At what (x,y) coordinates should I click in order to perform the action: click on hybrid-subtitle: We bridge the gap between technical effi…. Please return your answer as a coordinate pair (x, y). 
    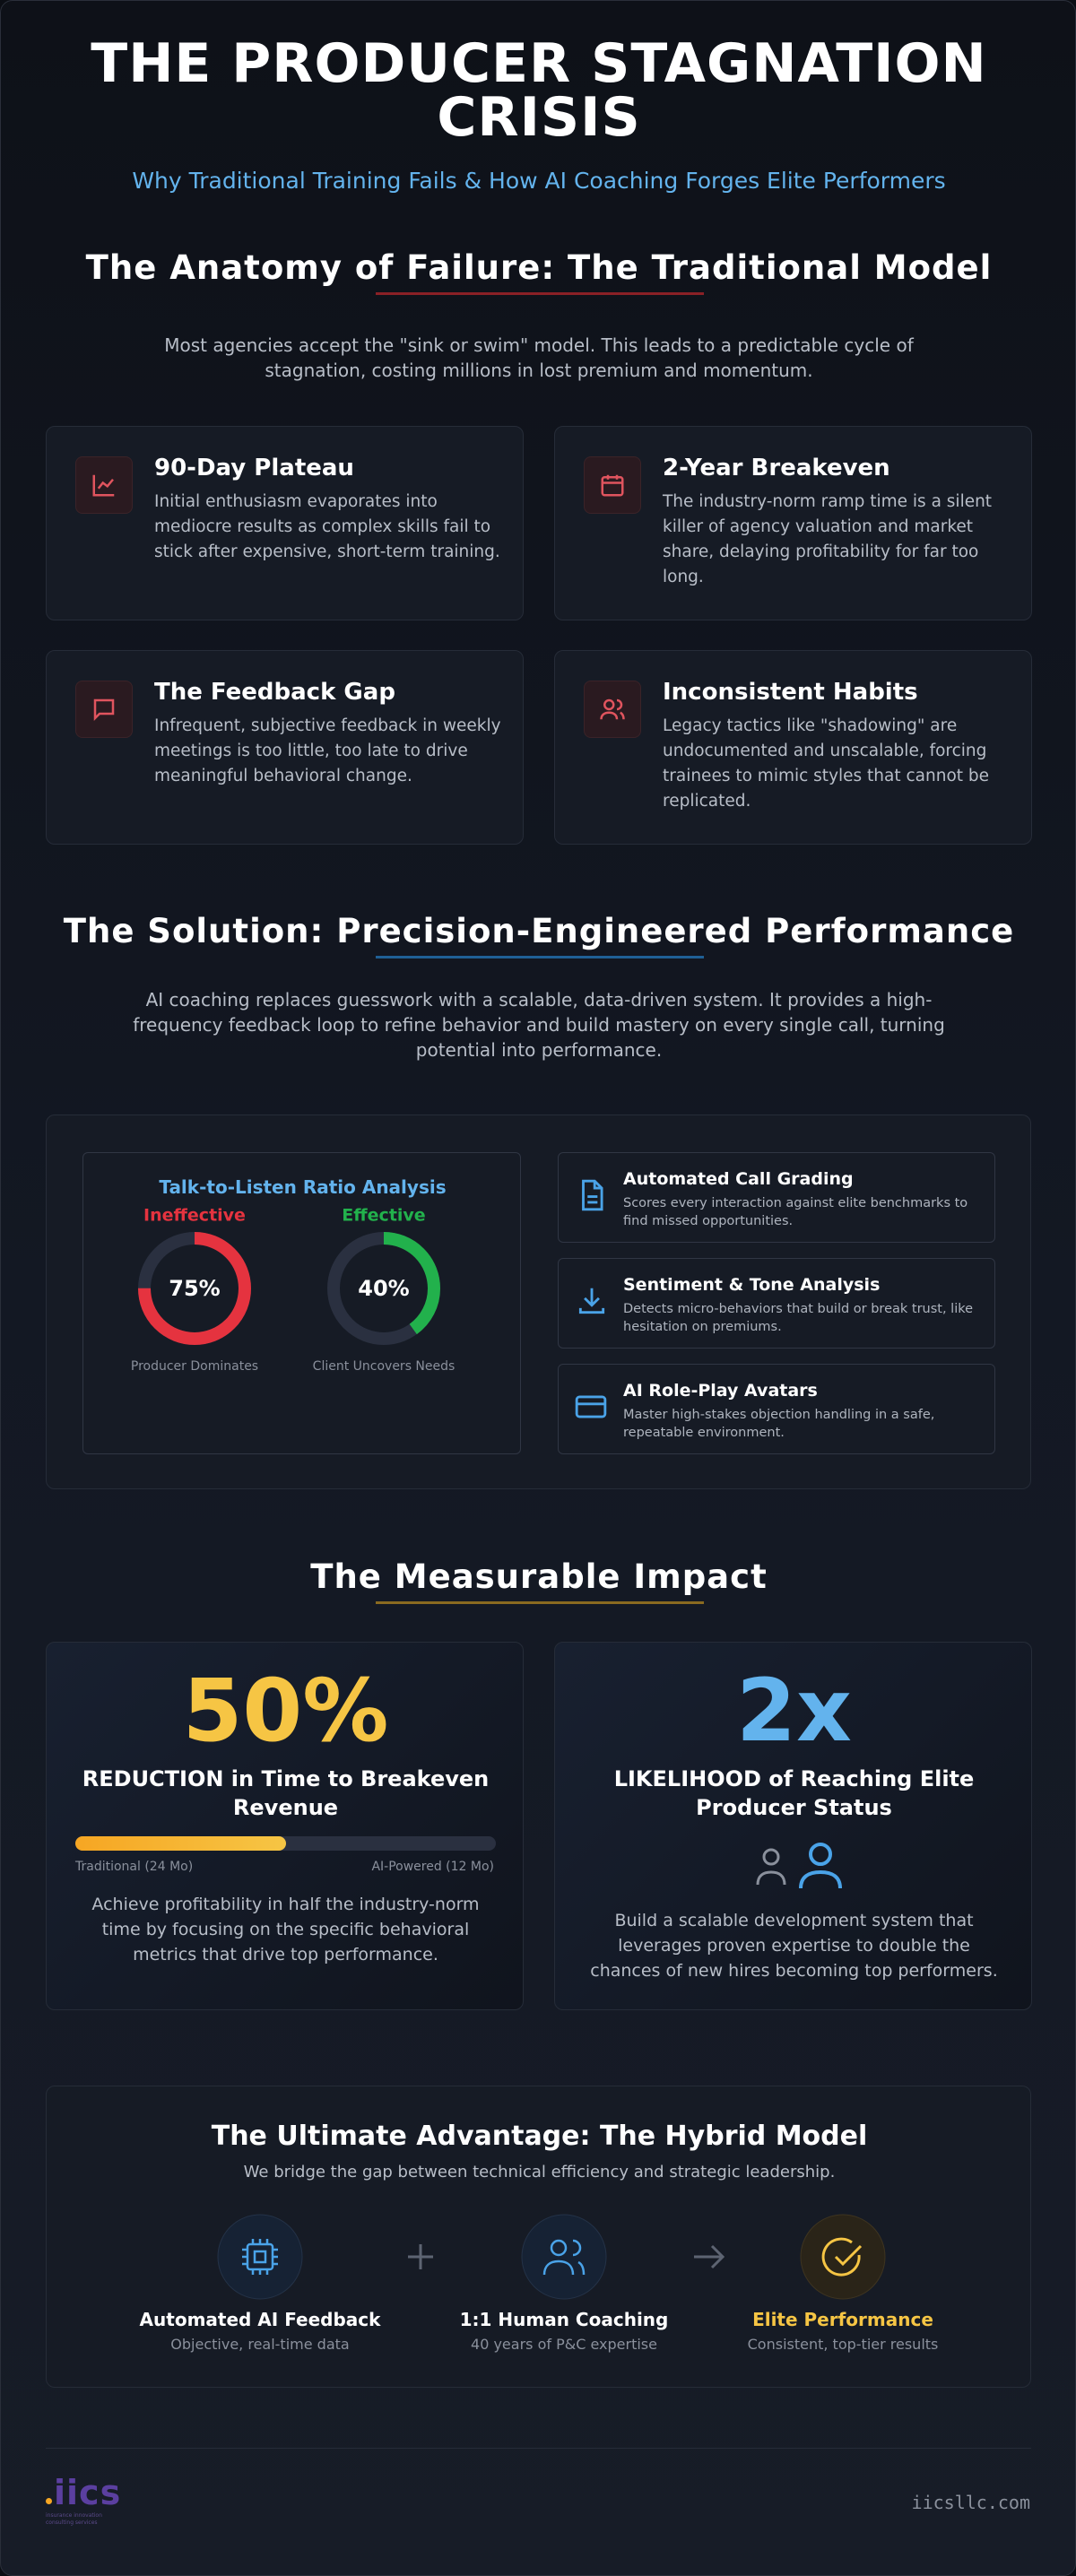
    Looking at the image, I should click on (539, 2172).